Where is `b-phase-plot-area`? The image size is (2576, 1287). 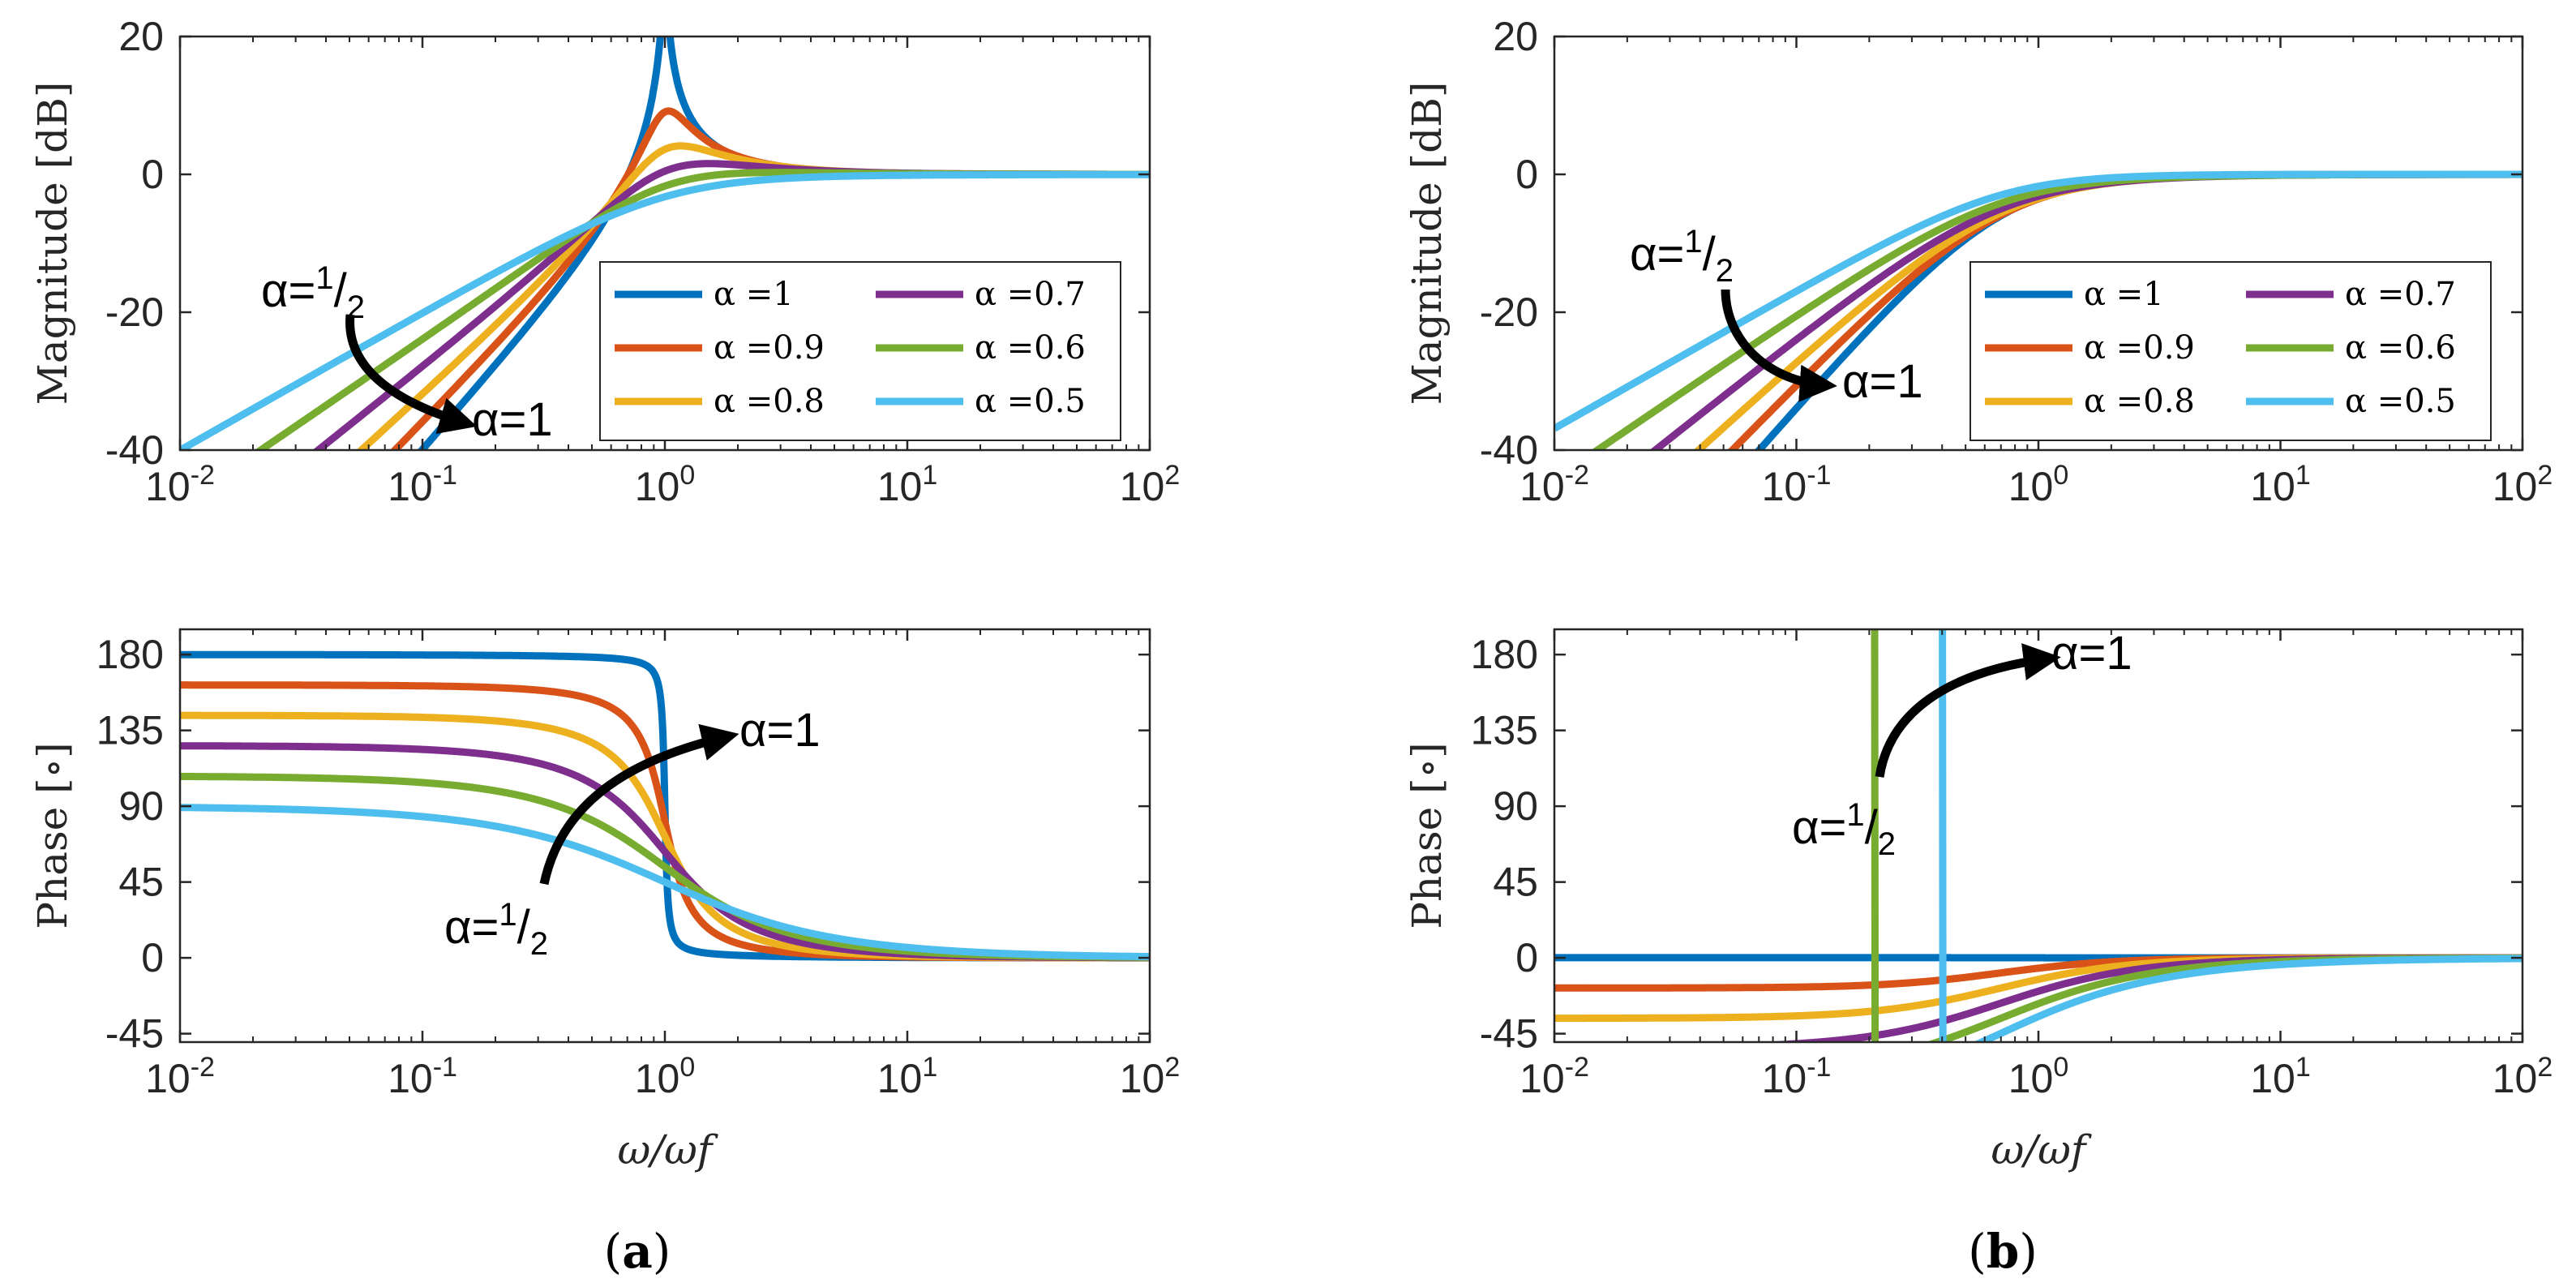 b-phase-plot-area is located at coordinates (2038, 835).